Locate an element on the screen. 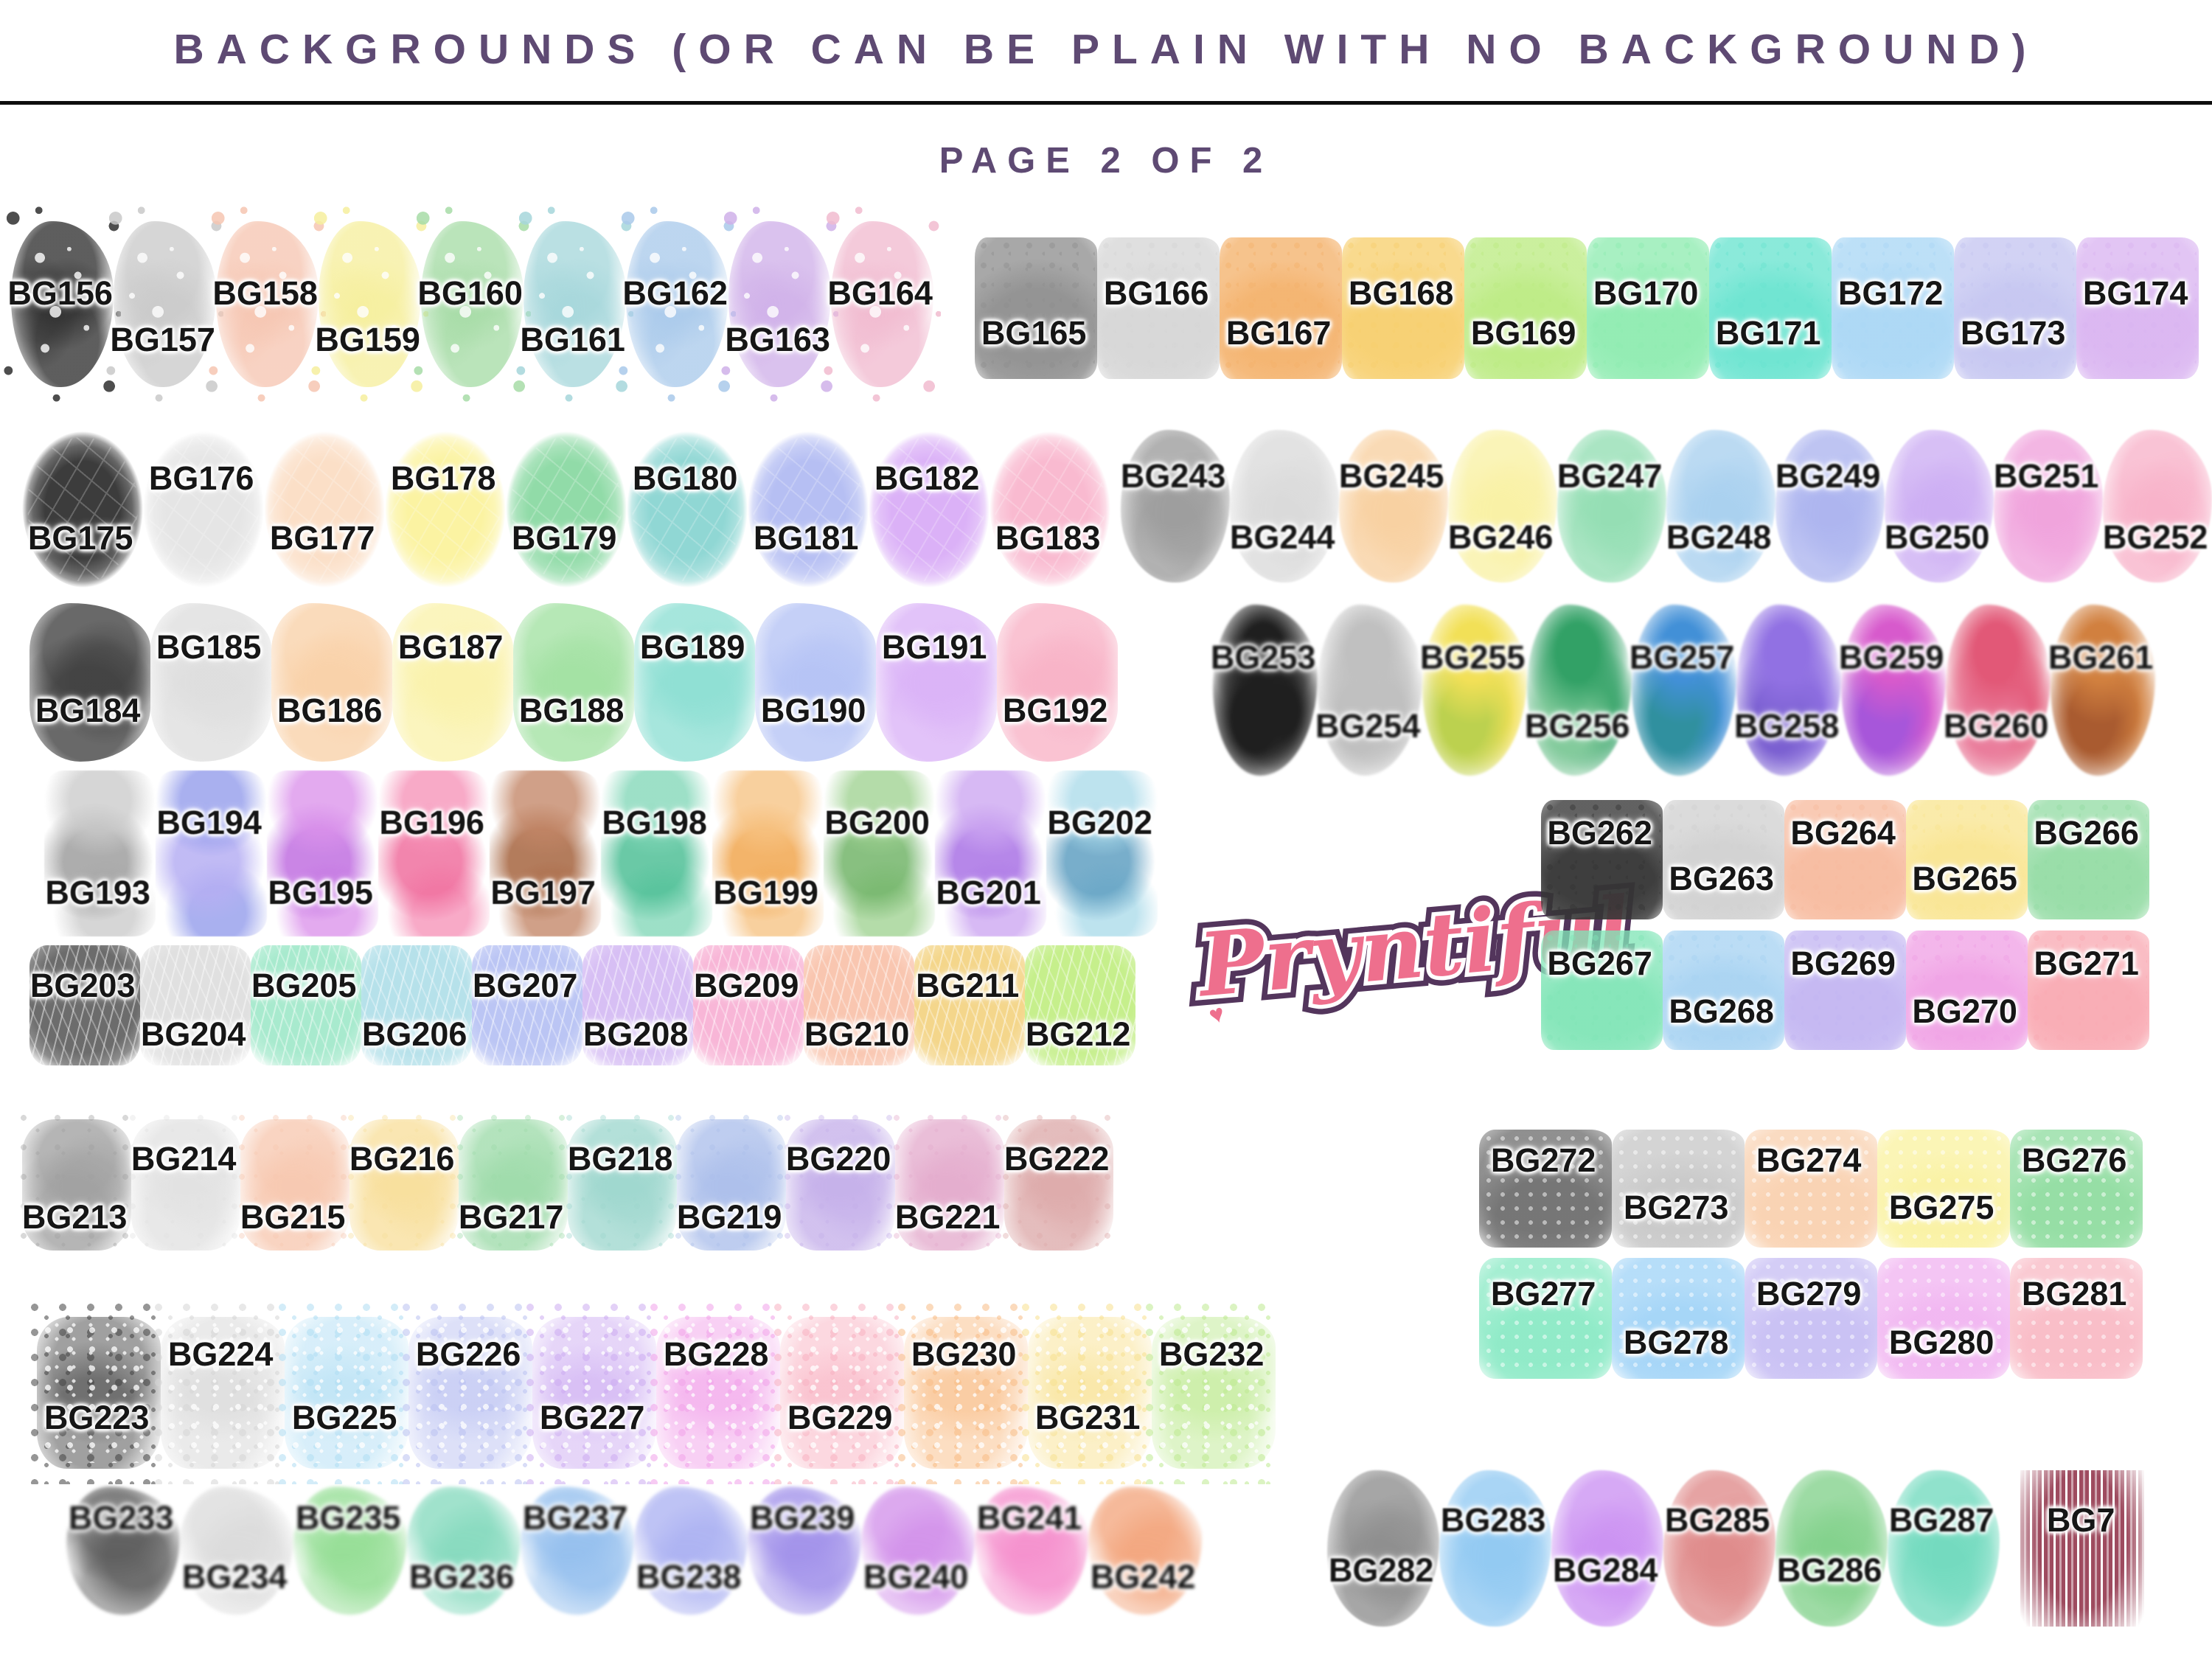 The height and width of the screenshot is (1659, 2212). swatch-BG183: BG183 is located at coordinates (1050, 509).